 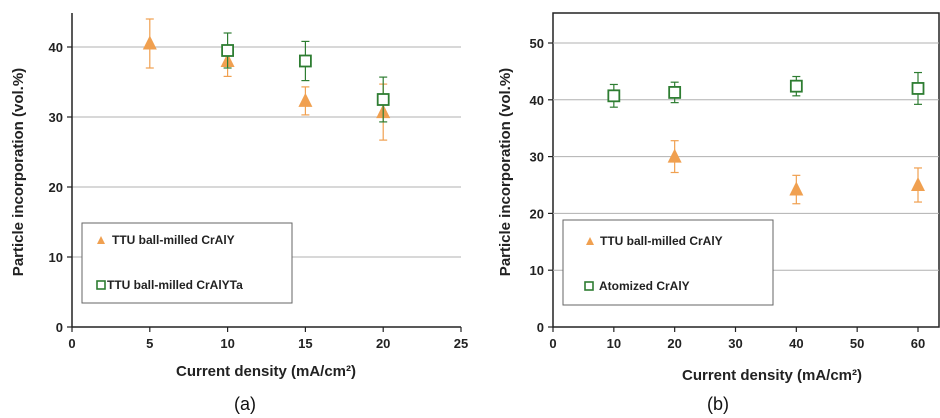 What do you see at coordinates (918, 343) in the screenshot?
I see `chart-b-x-tick-label: 60` at bounding box center [918, 343].